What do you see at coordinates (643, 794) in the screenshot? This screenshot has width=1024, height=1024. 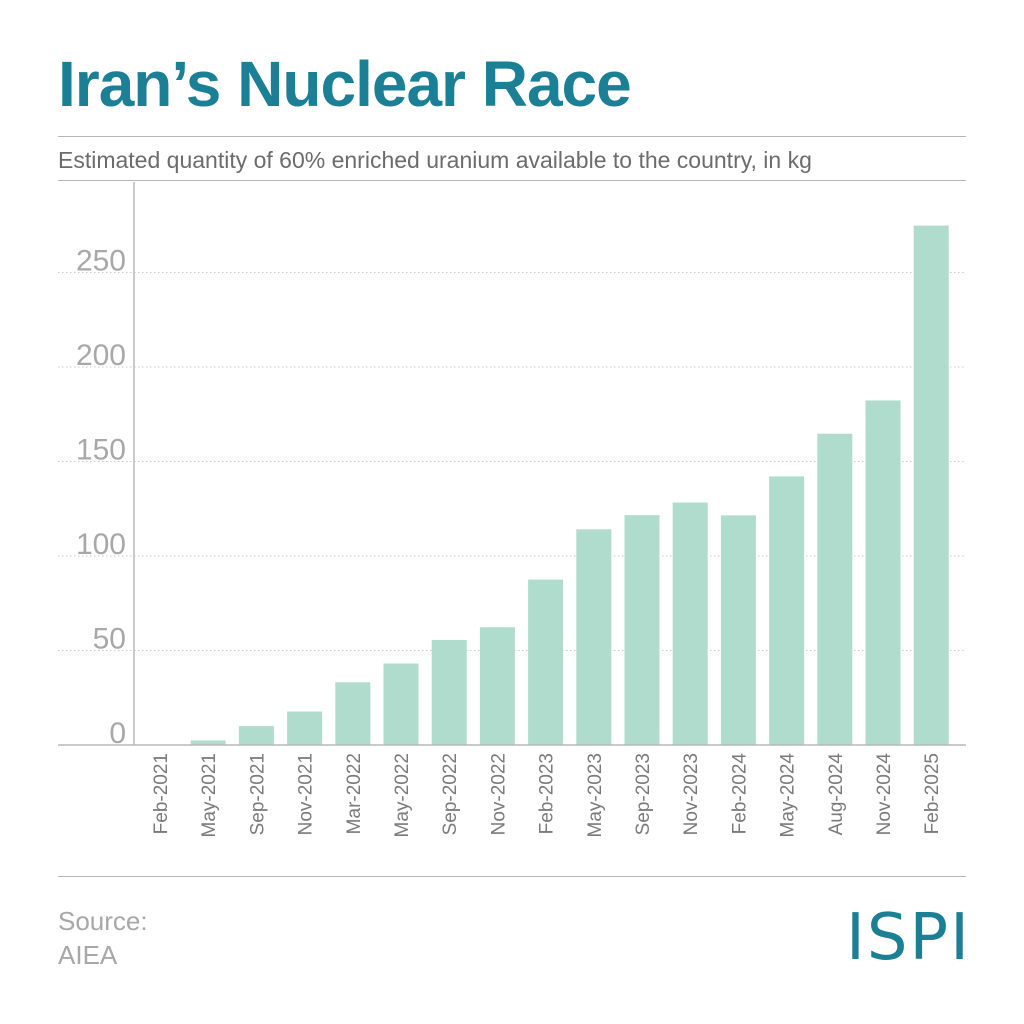 I see `x-tick-label: Sep-2023` at bounding box center [643, 794].